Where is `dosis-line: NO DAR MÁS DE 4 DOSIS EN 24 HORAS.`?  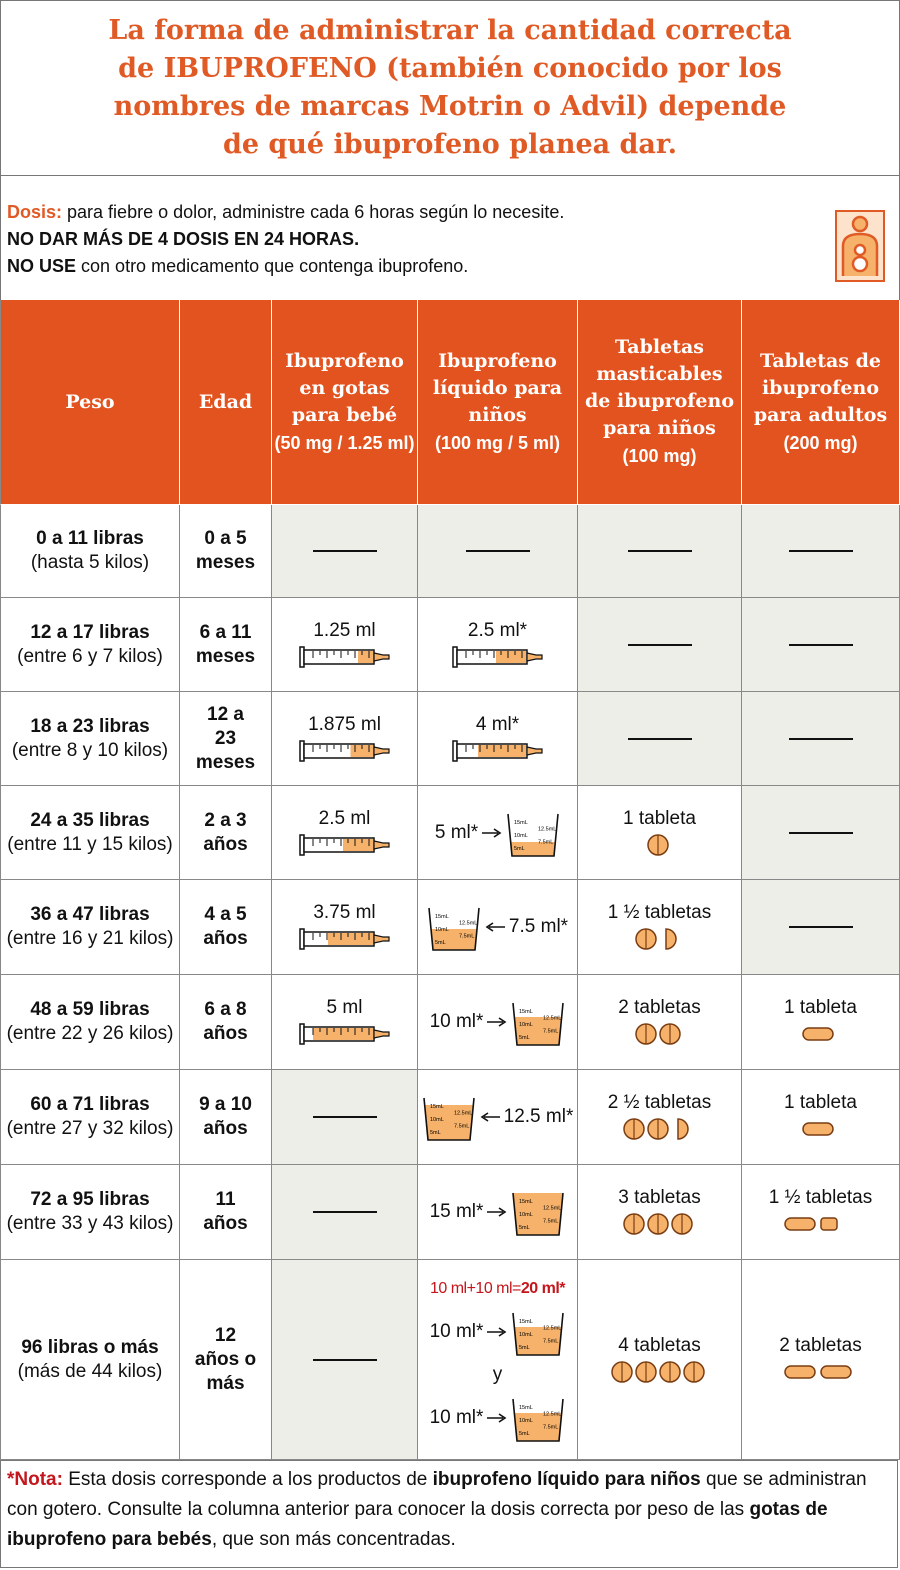
dosis-line: NO DAR MÁS DE 4 DOSIS EN 24 HORAS. is located at coordinates (183, 239).